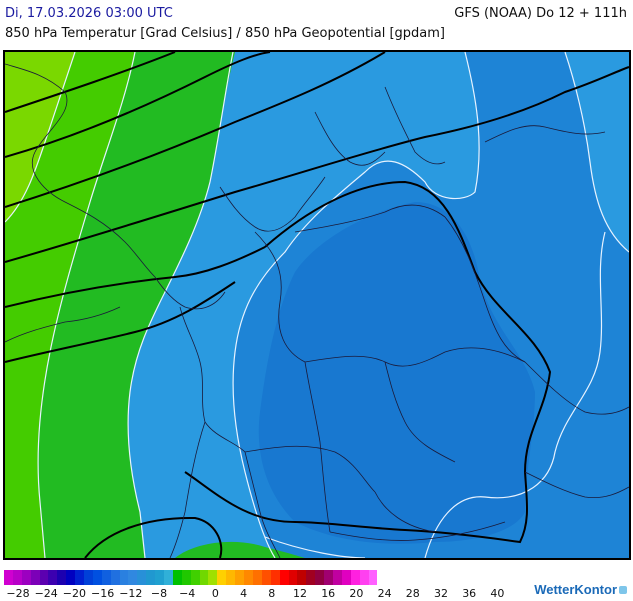  What do you see at coordinates (328, 593) in the screenshot?
I see `colorbar-tick-label: 16` at bounding box center [328, 593].